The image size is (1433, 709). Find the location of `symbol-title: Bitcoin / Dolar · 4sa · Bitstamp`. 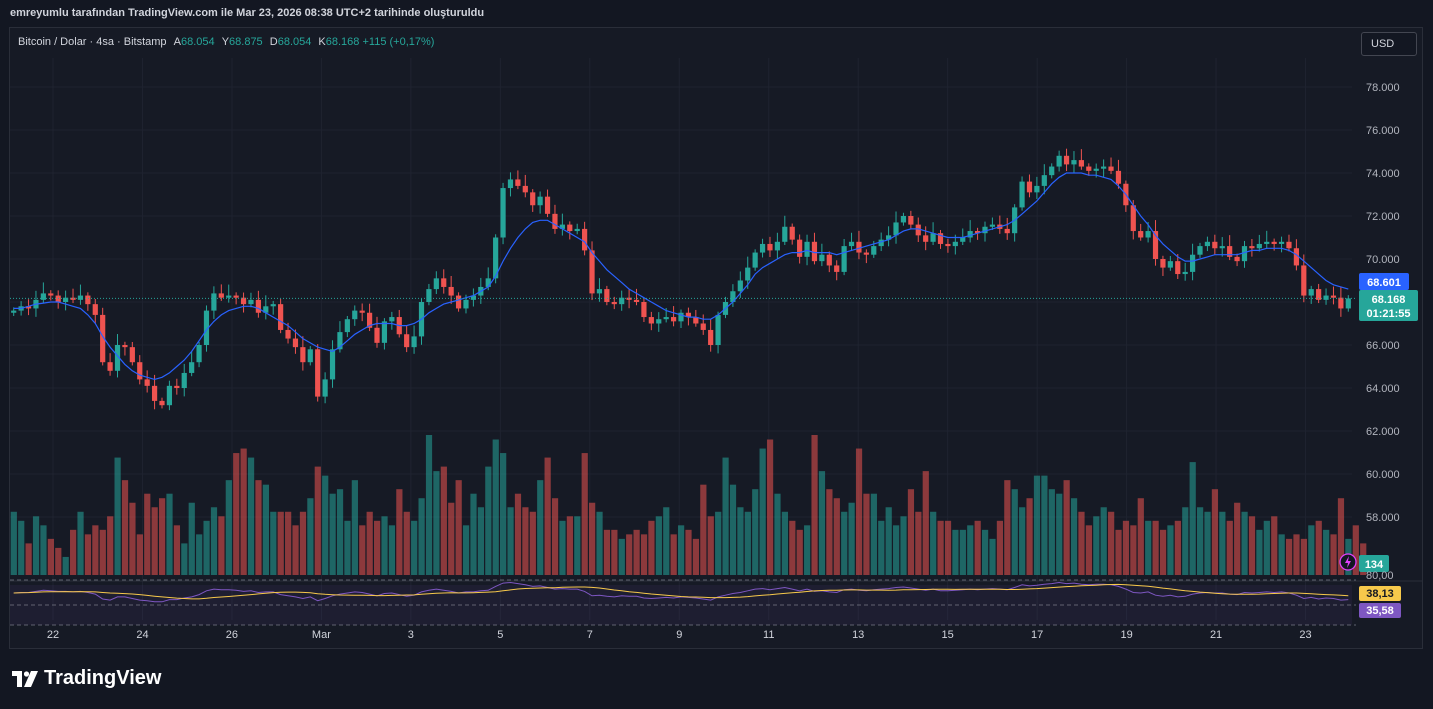

symbol-title: Bitcoin / Dolar · 4sa · Bitstamp is located at coordinates (92, 42).